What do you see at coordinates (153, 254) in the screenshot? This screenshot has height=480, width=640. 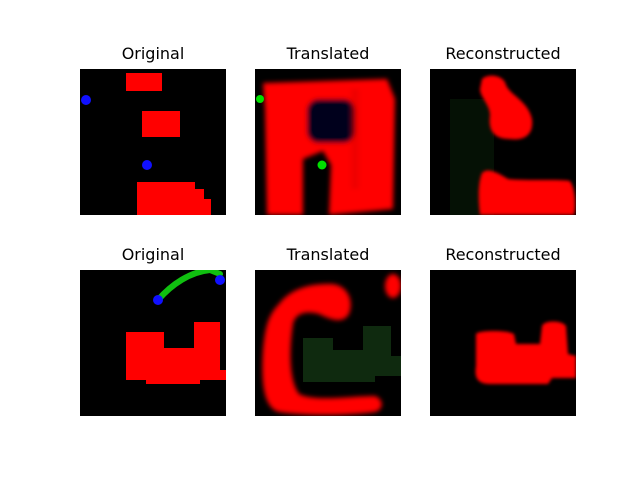 I see `panel-title-original-2: Original` at bounding box center [153, 254].